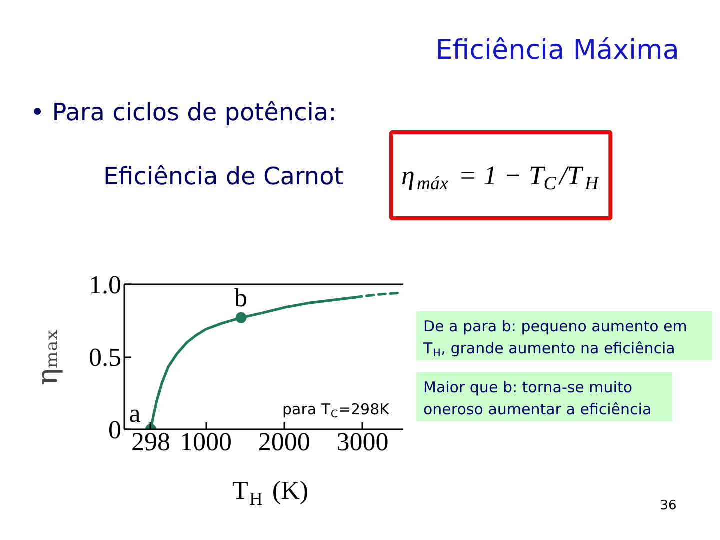  What do you see at coordinates (105, 357) in the screenshot?
I see `y-tick-label: 0.5` at bounding box center [105, 357].